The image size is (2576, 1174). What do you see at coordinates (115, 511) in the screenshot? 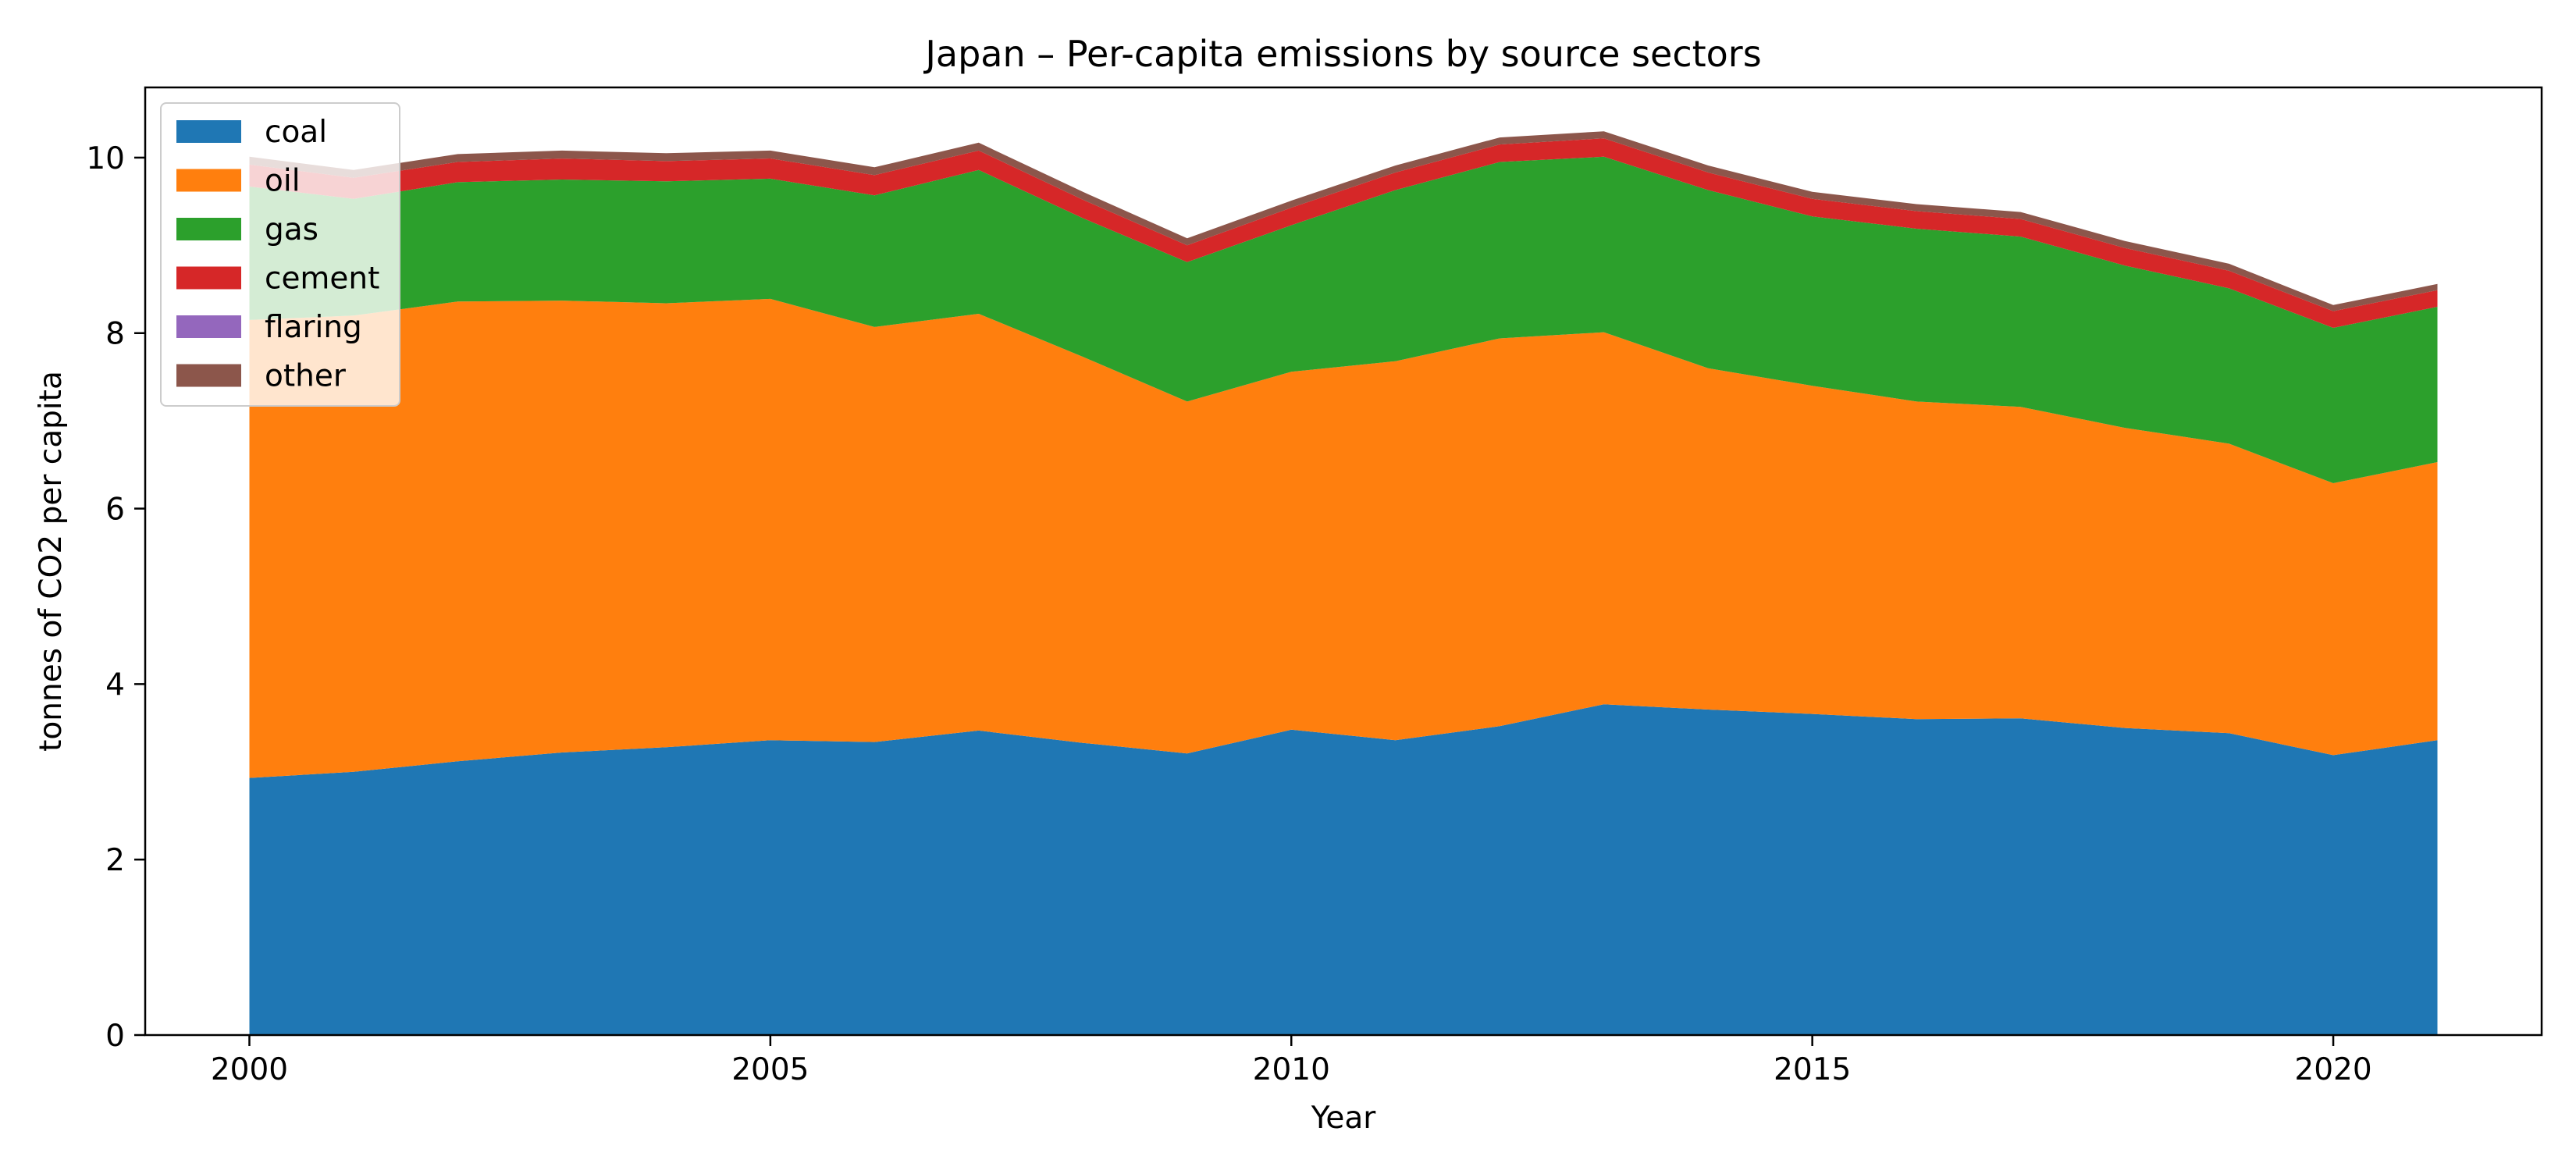
I see `y-tick-label: 6` at bounding box center [115, 511].